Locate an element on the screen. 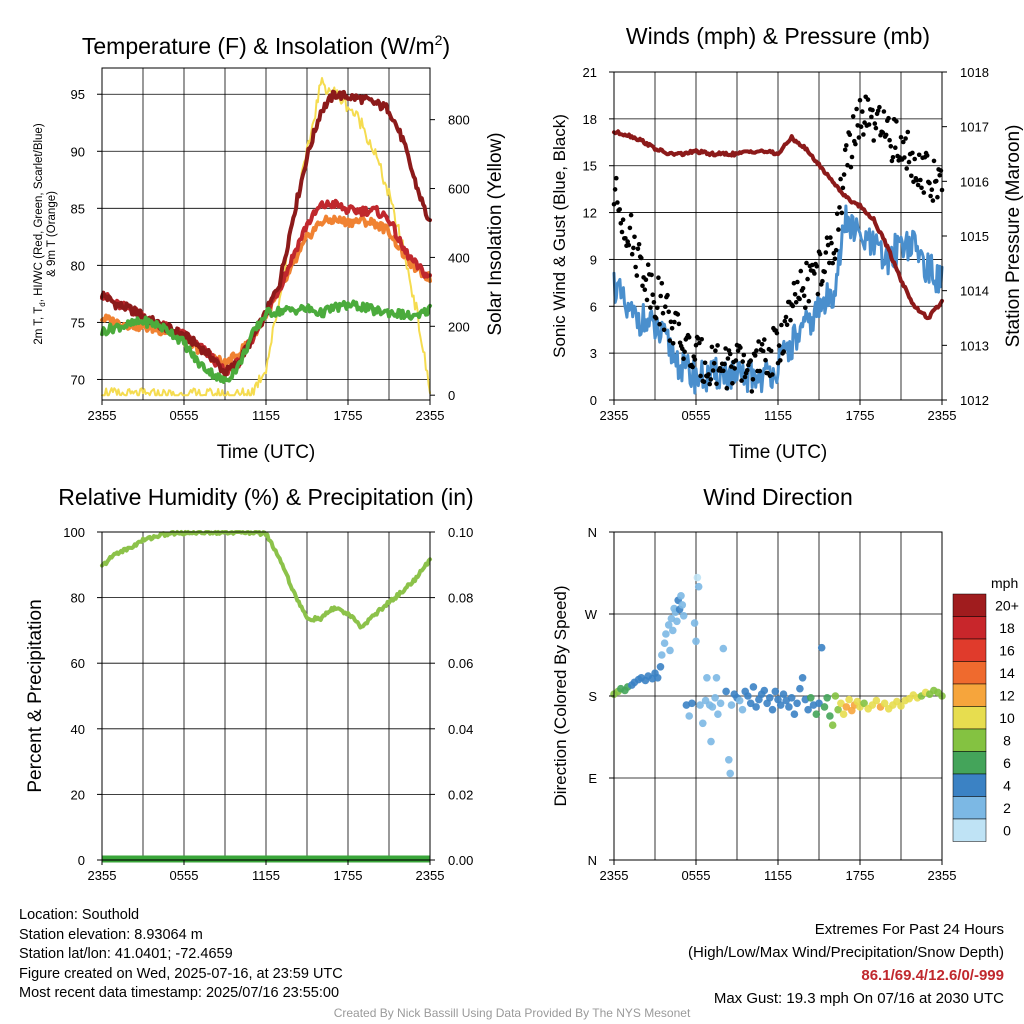 The image size is (1024, 1024). temperature-line-td is located at coordinates (266, 341).